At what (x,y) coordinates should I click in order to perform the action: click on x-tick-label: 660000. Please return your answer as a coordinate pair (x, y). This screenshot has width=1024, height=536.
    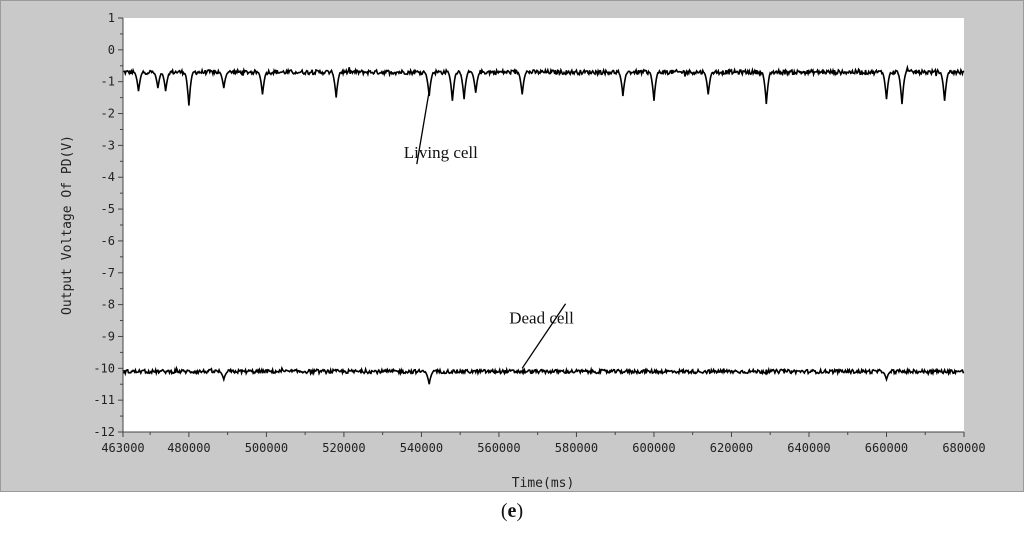
    Looking at the image, I should click on (886, 448).